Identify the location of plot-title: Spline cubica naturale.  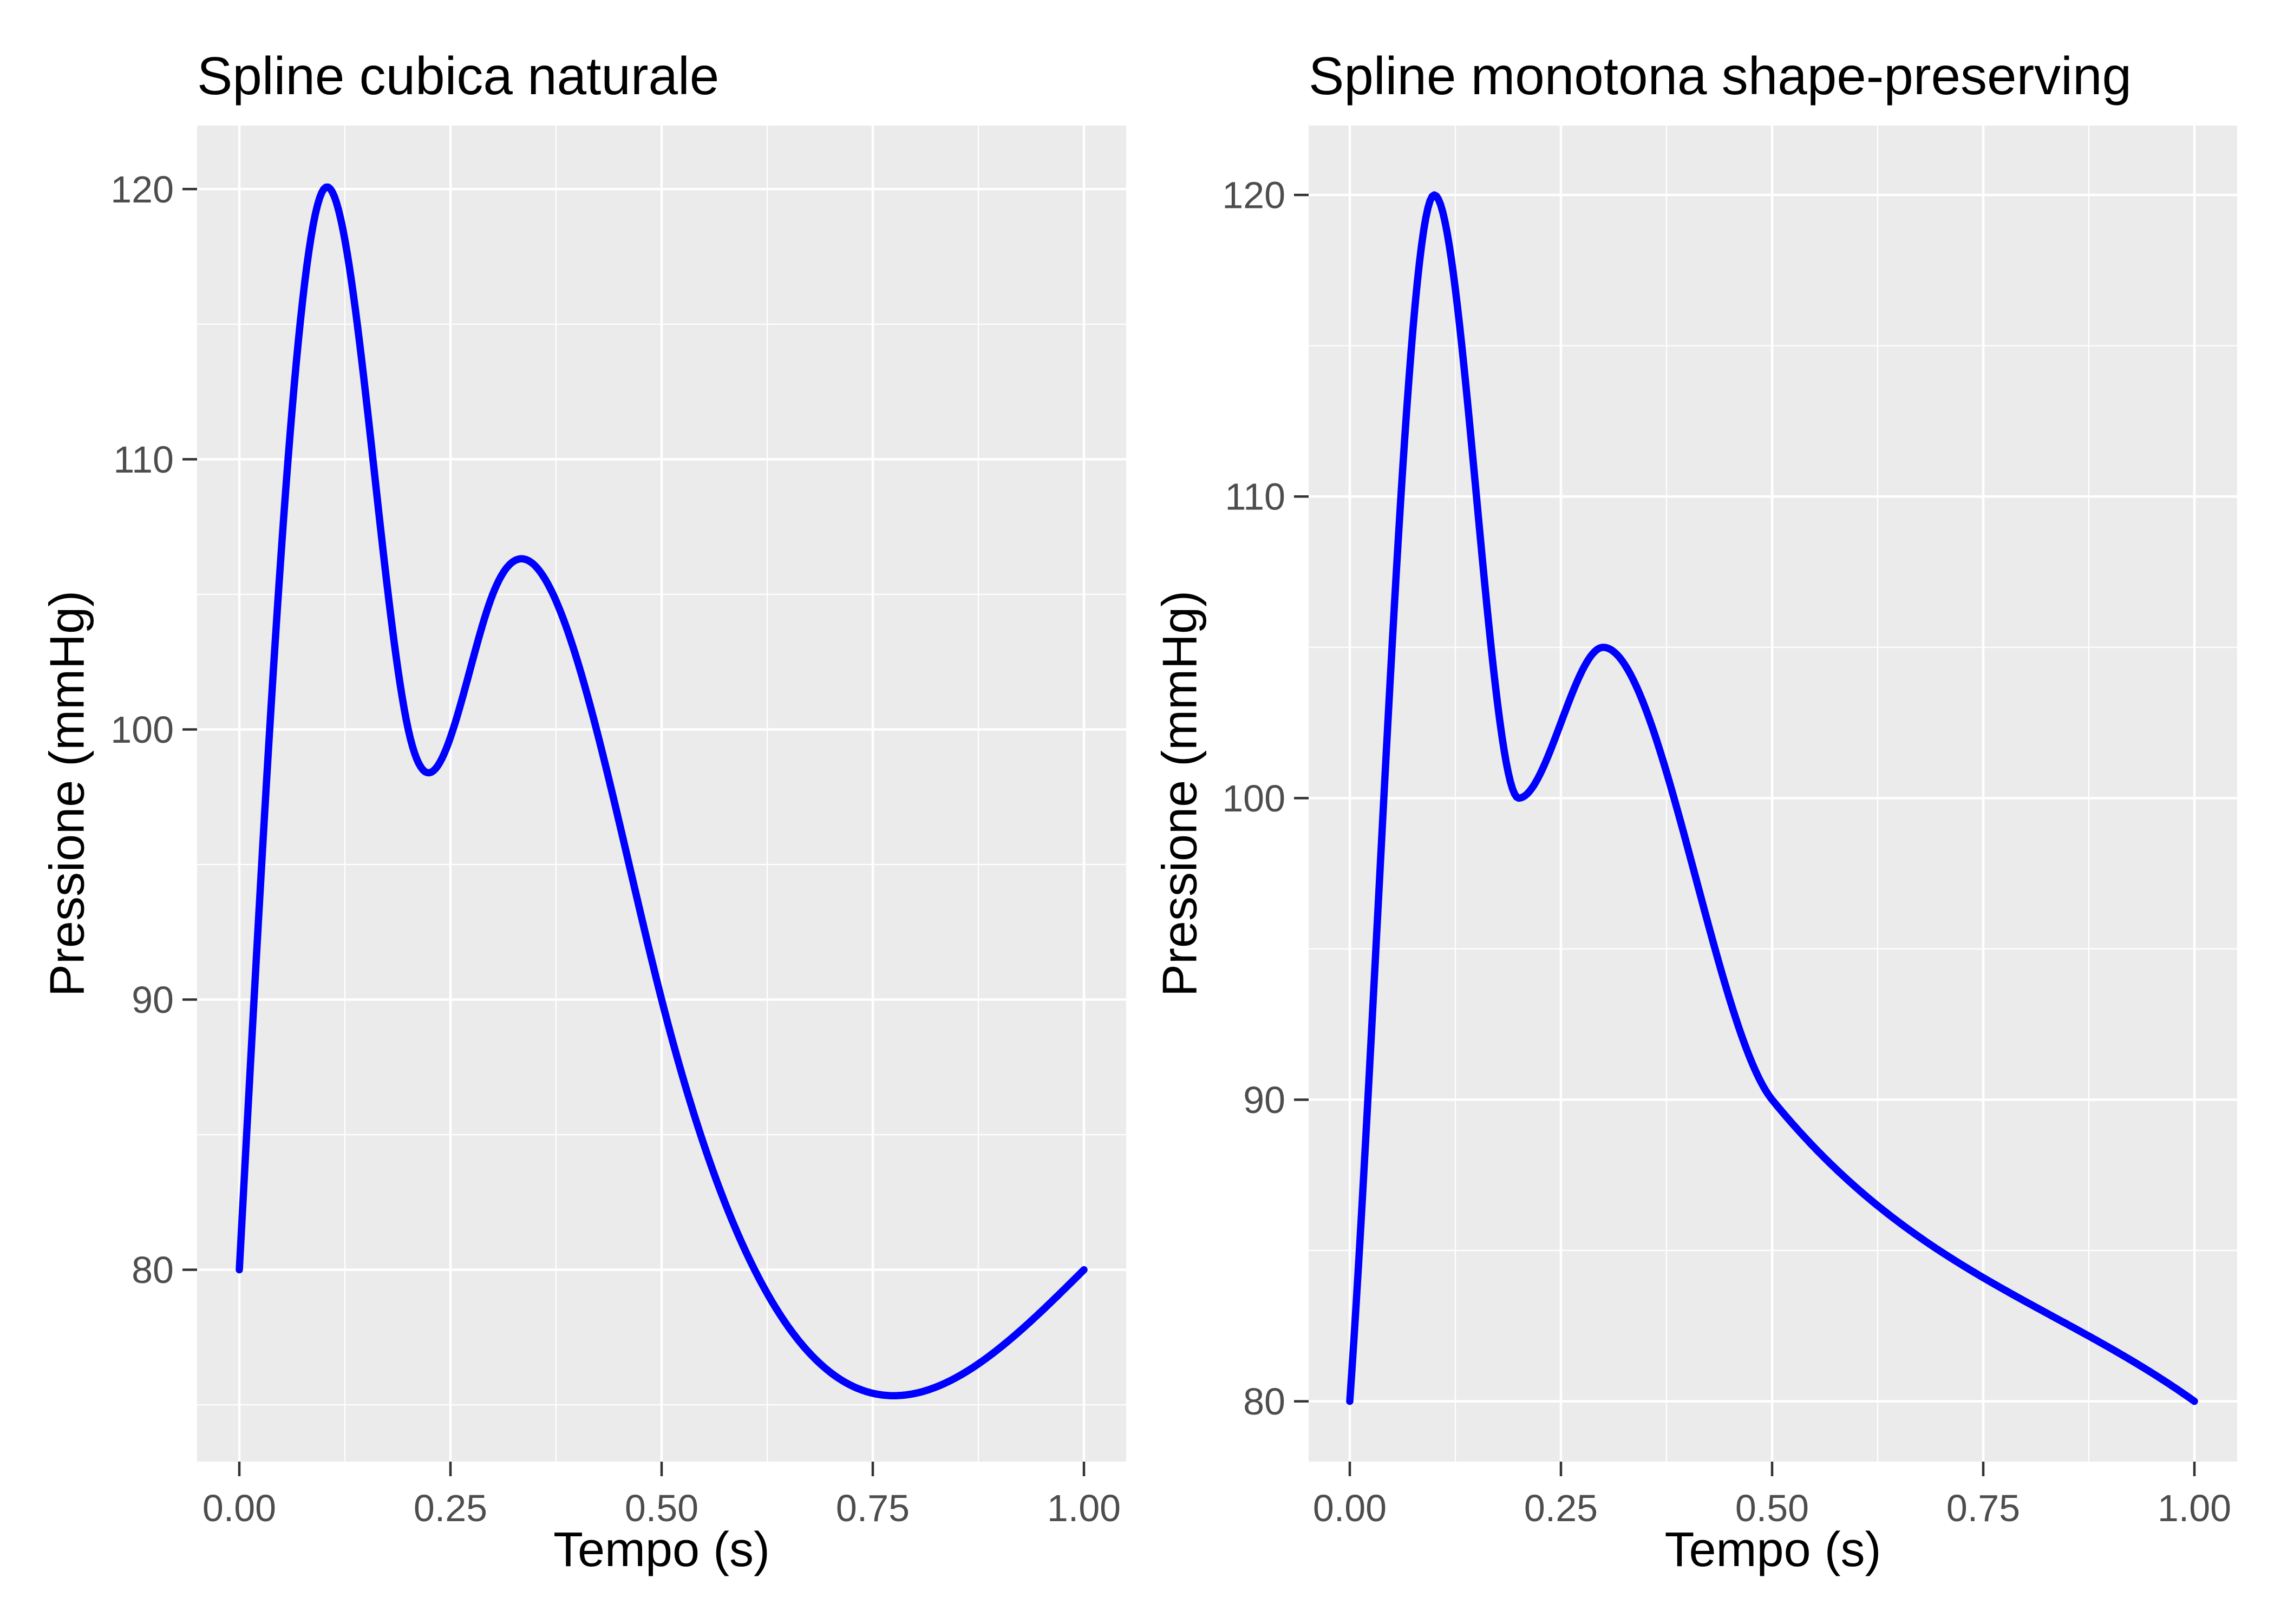
(459, 76).